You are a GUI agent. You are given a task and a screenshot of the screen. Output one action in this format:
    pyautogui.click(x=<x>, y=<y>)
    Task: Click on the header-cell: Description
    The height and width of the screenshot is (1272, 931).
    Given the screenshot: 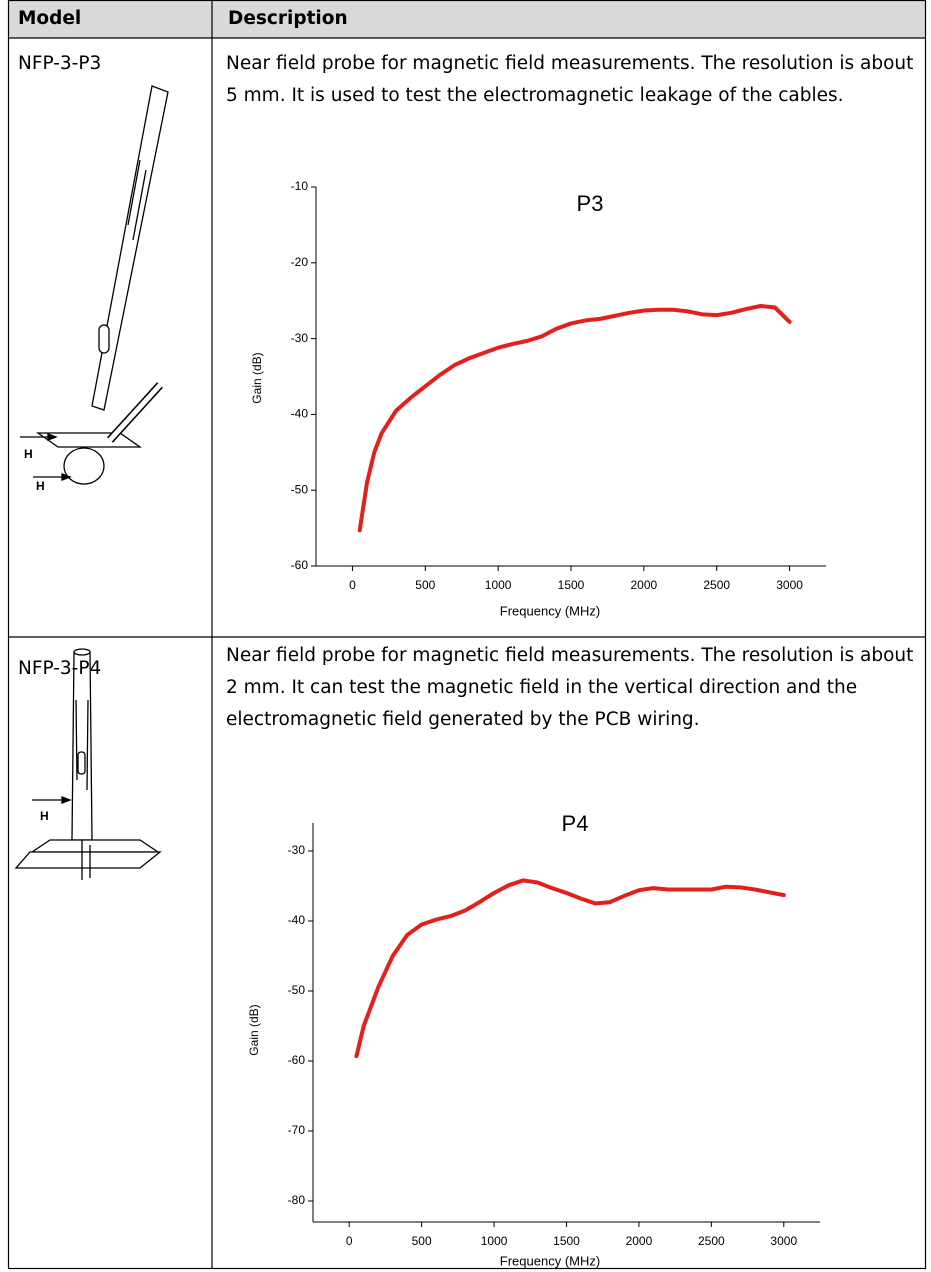 What is the action you would take?
    pyautogui.click(x=288, y=18)
    